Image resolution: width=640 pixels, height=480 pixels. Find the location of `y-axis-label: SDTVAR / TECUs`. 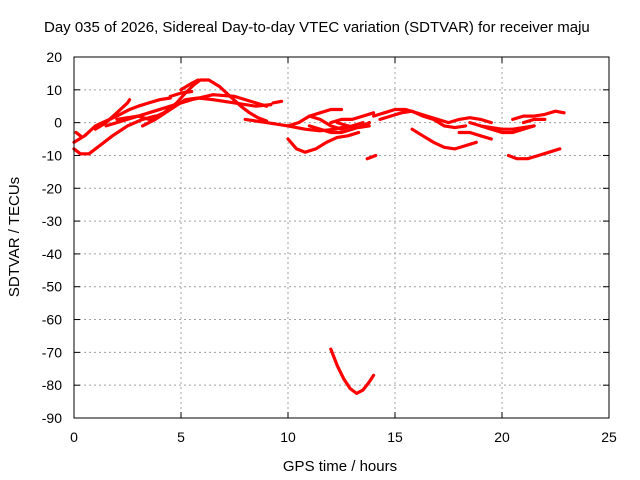

y-axis-label: SDTVAR / TECUs is located at coordinates (14, 237).